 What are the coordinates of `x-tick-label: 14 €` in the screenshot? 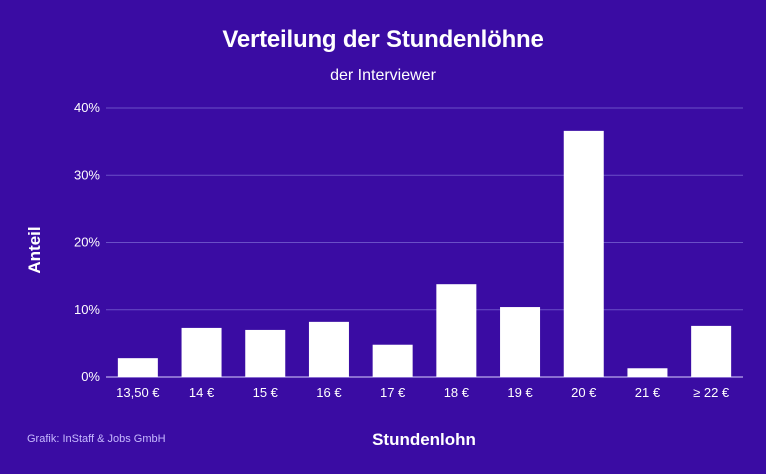 It's located at (202, 392).